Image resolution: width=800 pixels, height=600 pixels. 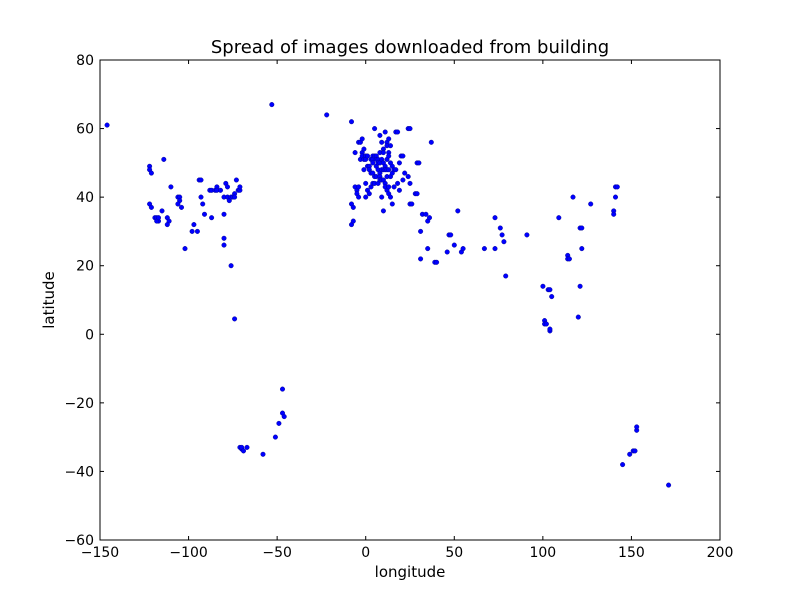 I want to click on y-tick-label: −20, so click(x=79, y=404).